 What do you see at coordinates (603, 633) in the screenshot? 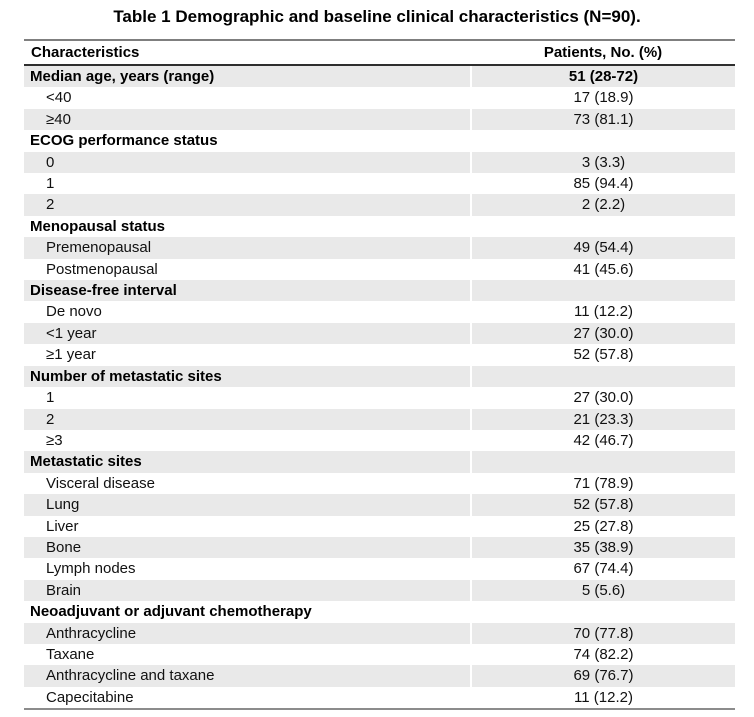
I see `value-cell: 70 (77.8)` at bounding box center [603, 633].